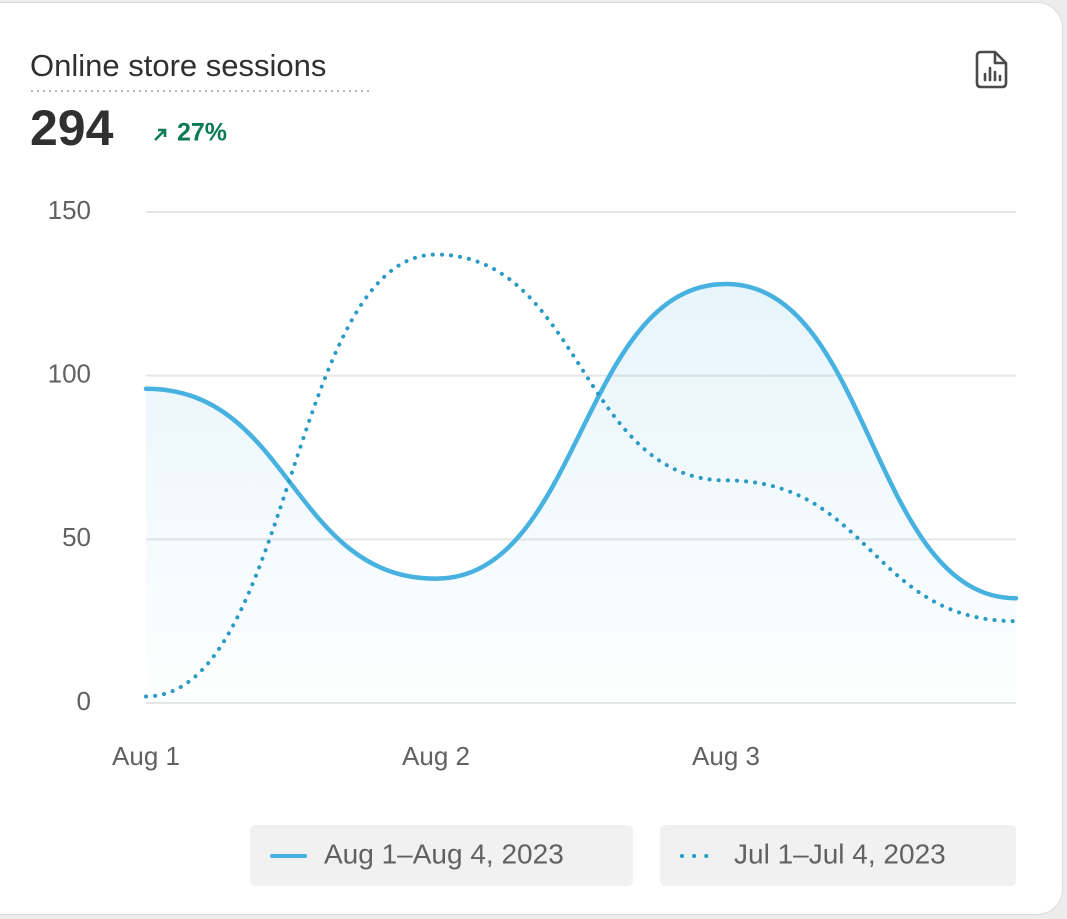  What do you see at coordinates (84, 701) in the screenshot?
I see `y-tick-label: 0` at bounding box center [84, 701].